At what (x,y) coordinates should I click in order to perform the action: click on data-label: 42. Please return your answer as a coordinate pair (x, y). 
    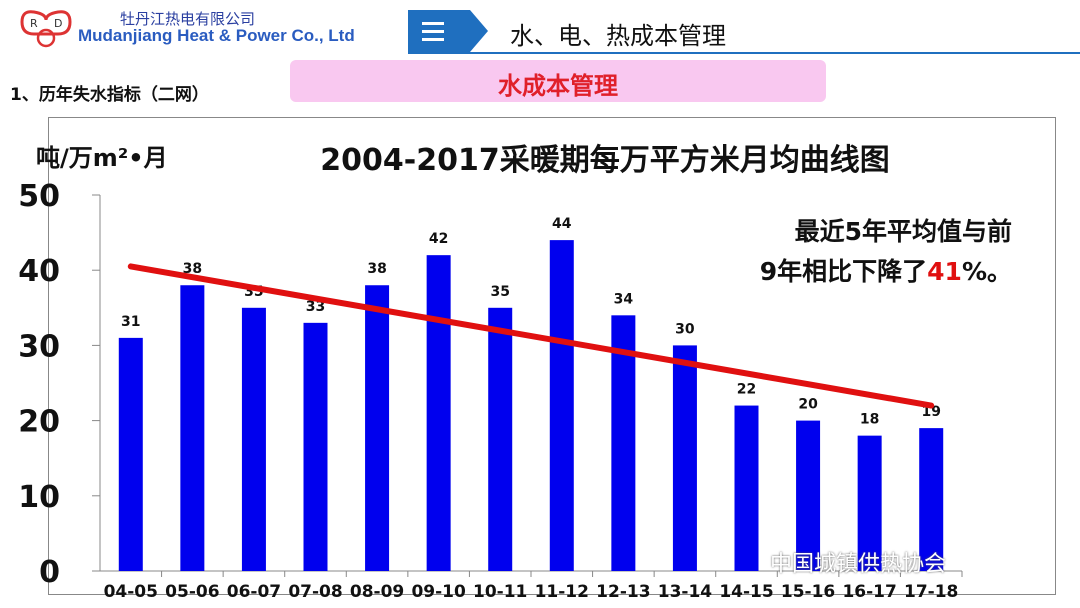
    Looking at the image, I should click on (438, 239).